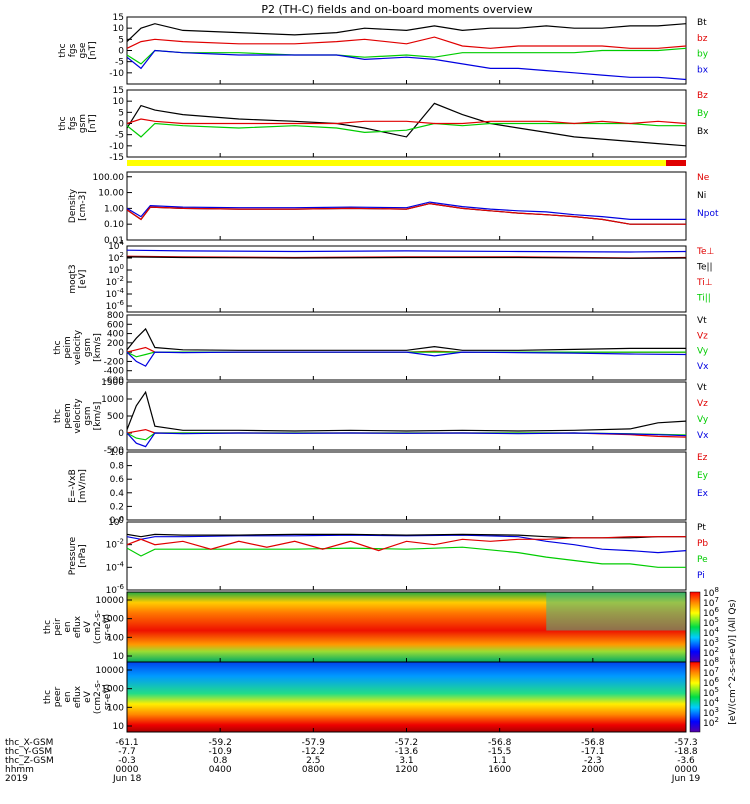 Image resolution: width=750 pixels, height=804 pixels. What do you see at coordinates (119, 63) in the screenshot?
I see `fgs_gse-ytick-label: -5` at bounding box center [119, 63].